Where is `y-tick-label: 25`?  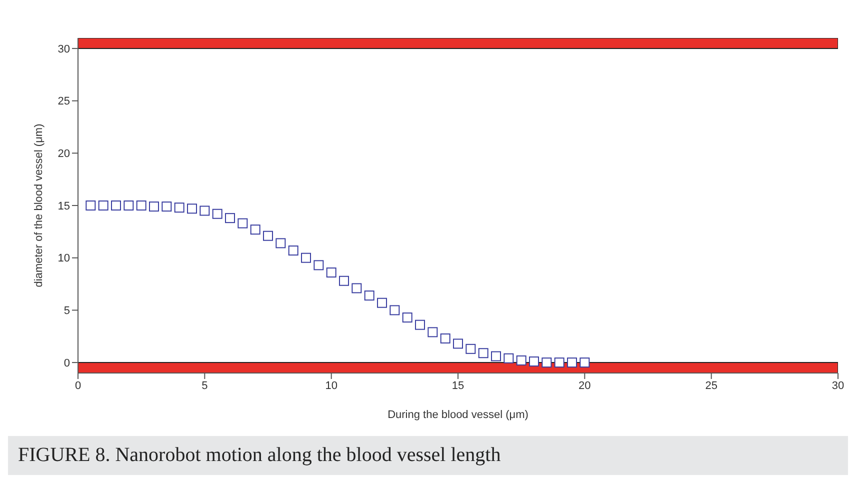
y-tick-label: 25 is located at coordinates (64, 102).